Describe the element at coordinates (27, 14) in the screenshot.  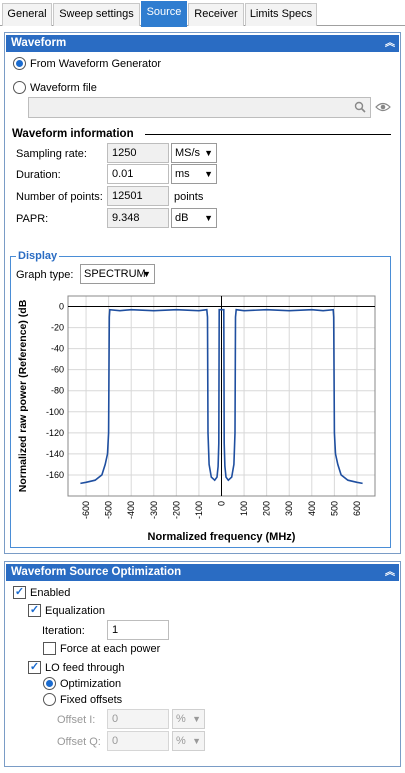
I see `tab-general: General` at that location.